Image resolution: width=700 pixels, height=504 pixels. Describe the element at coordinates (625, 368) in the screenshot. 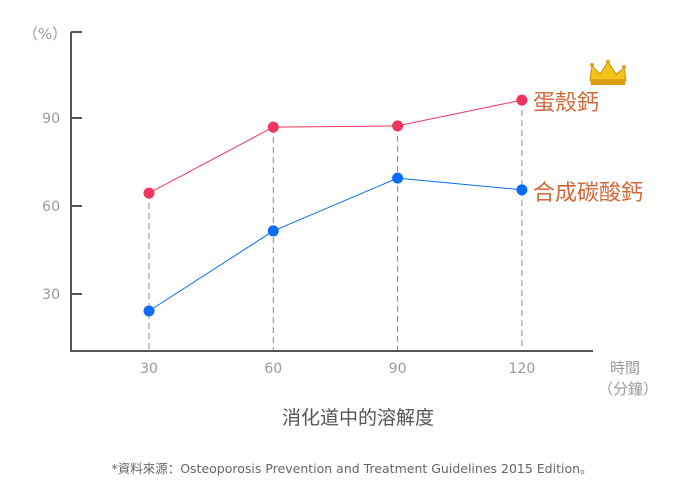

I see `x-axis-label: 時間` at that location.